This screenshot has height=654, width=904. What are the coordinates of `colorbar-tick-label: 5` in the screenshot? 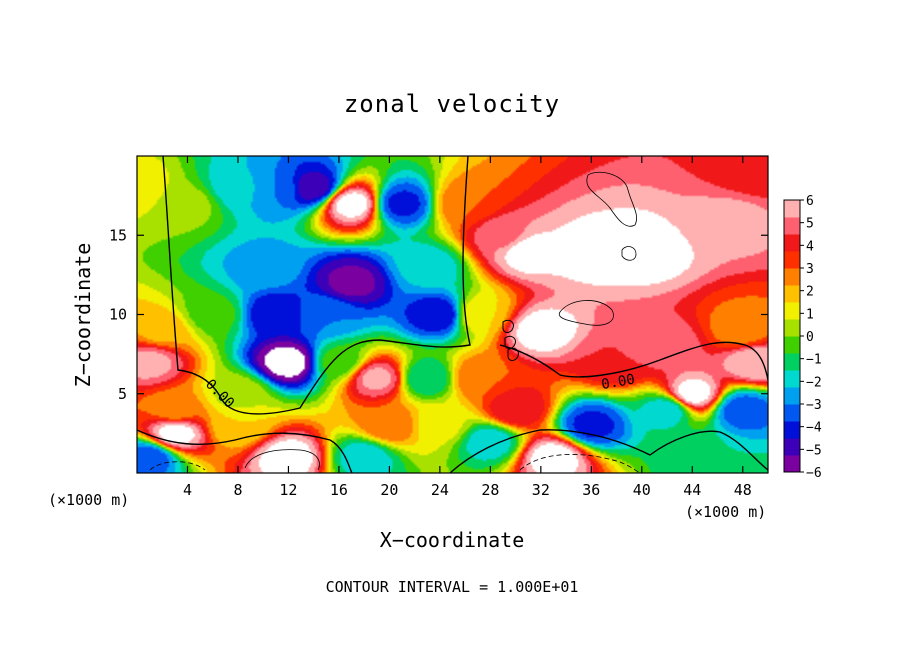 It's located at (810, 224).